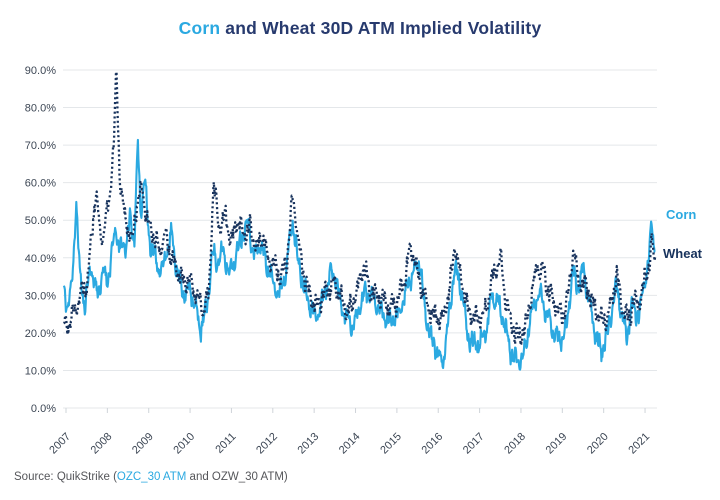  What do you see at coordinates (598, 444) in the screenshot?
I see `x-tick-label: 2020` at bounding box center [598, 444].